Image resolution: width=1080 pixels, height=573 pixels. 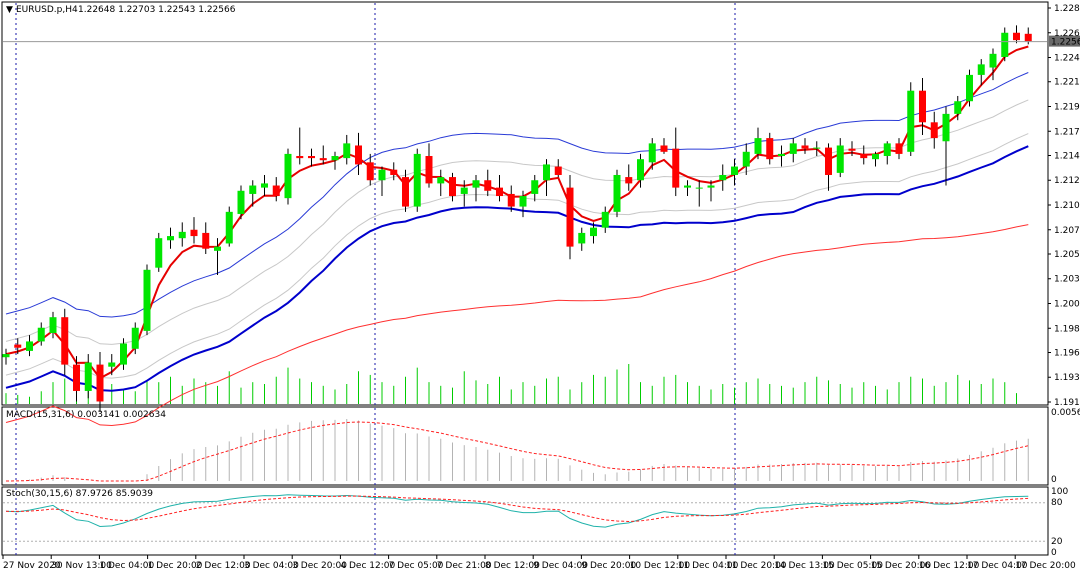 What do you see at coordinates (997, 566) in the screenshot?
I see `time-tick-label: 17 Dec 04:00` at bounding box center [997, 566].